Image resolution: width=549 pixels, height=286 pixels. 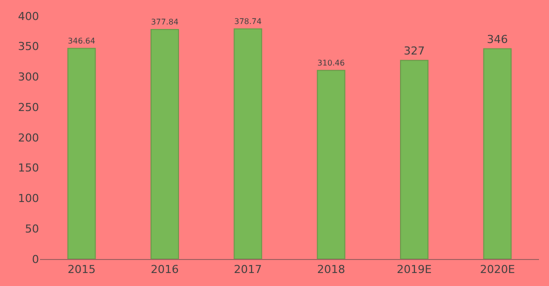 I want to click on x-tick-label: 2019E, so click(x=414, y=269).